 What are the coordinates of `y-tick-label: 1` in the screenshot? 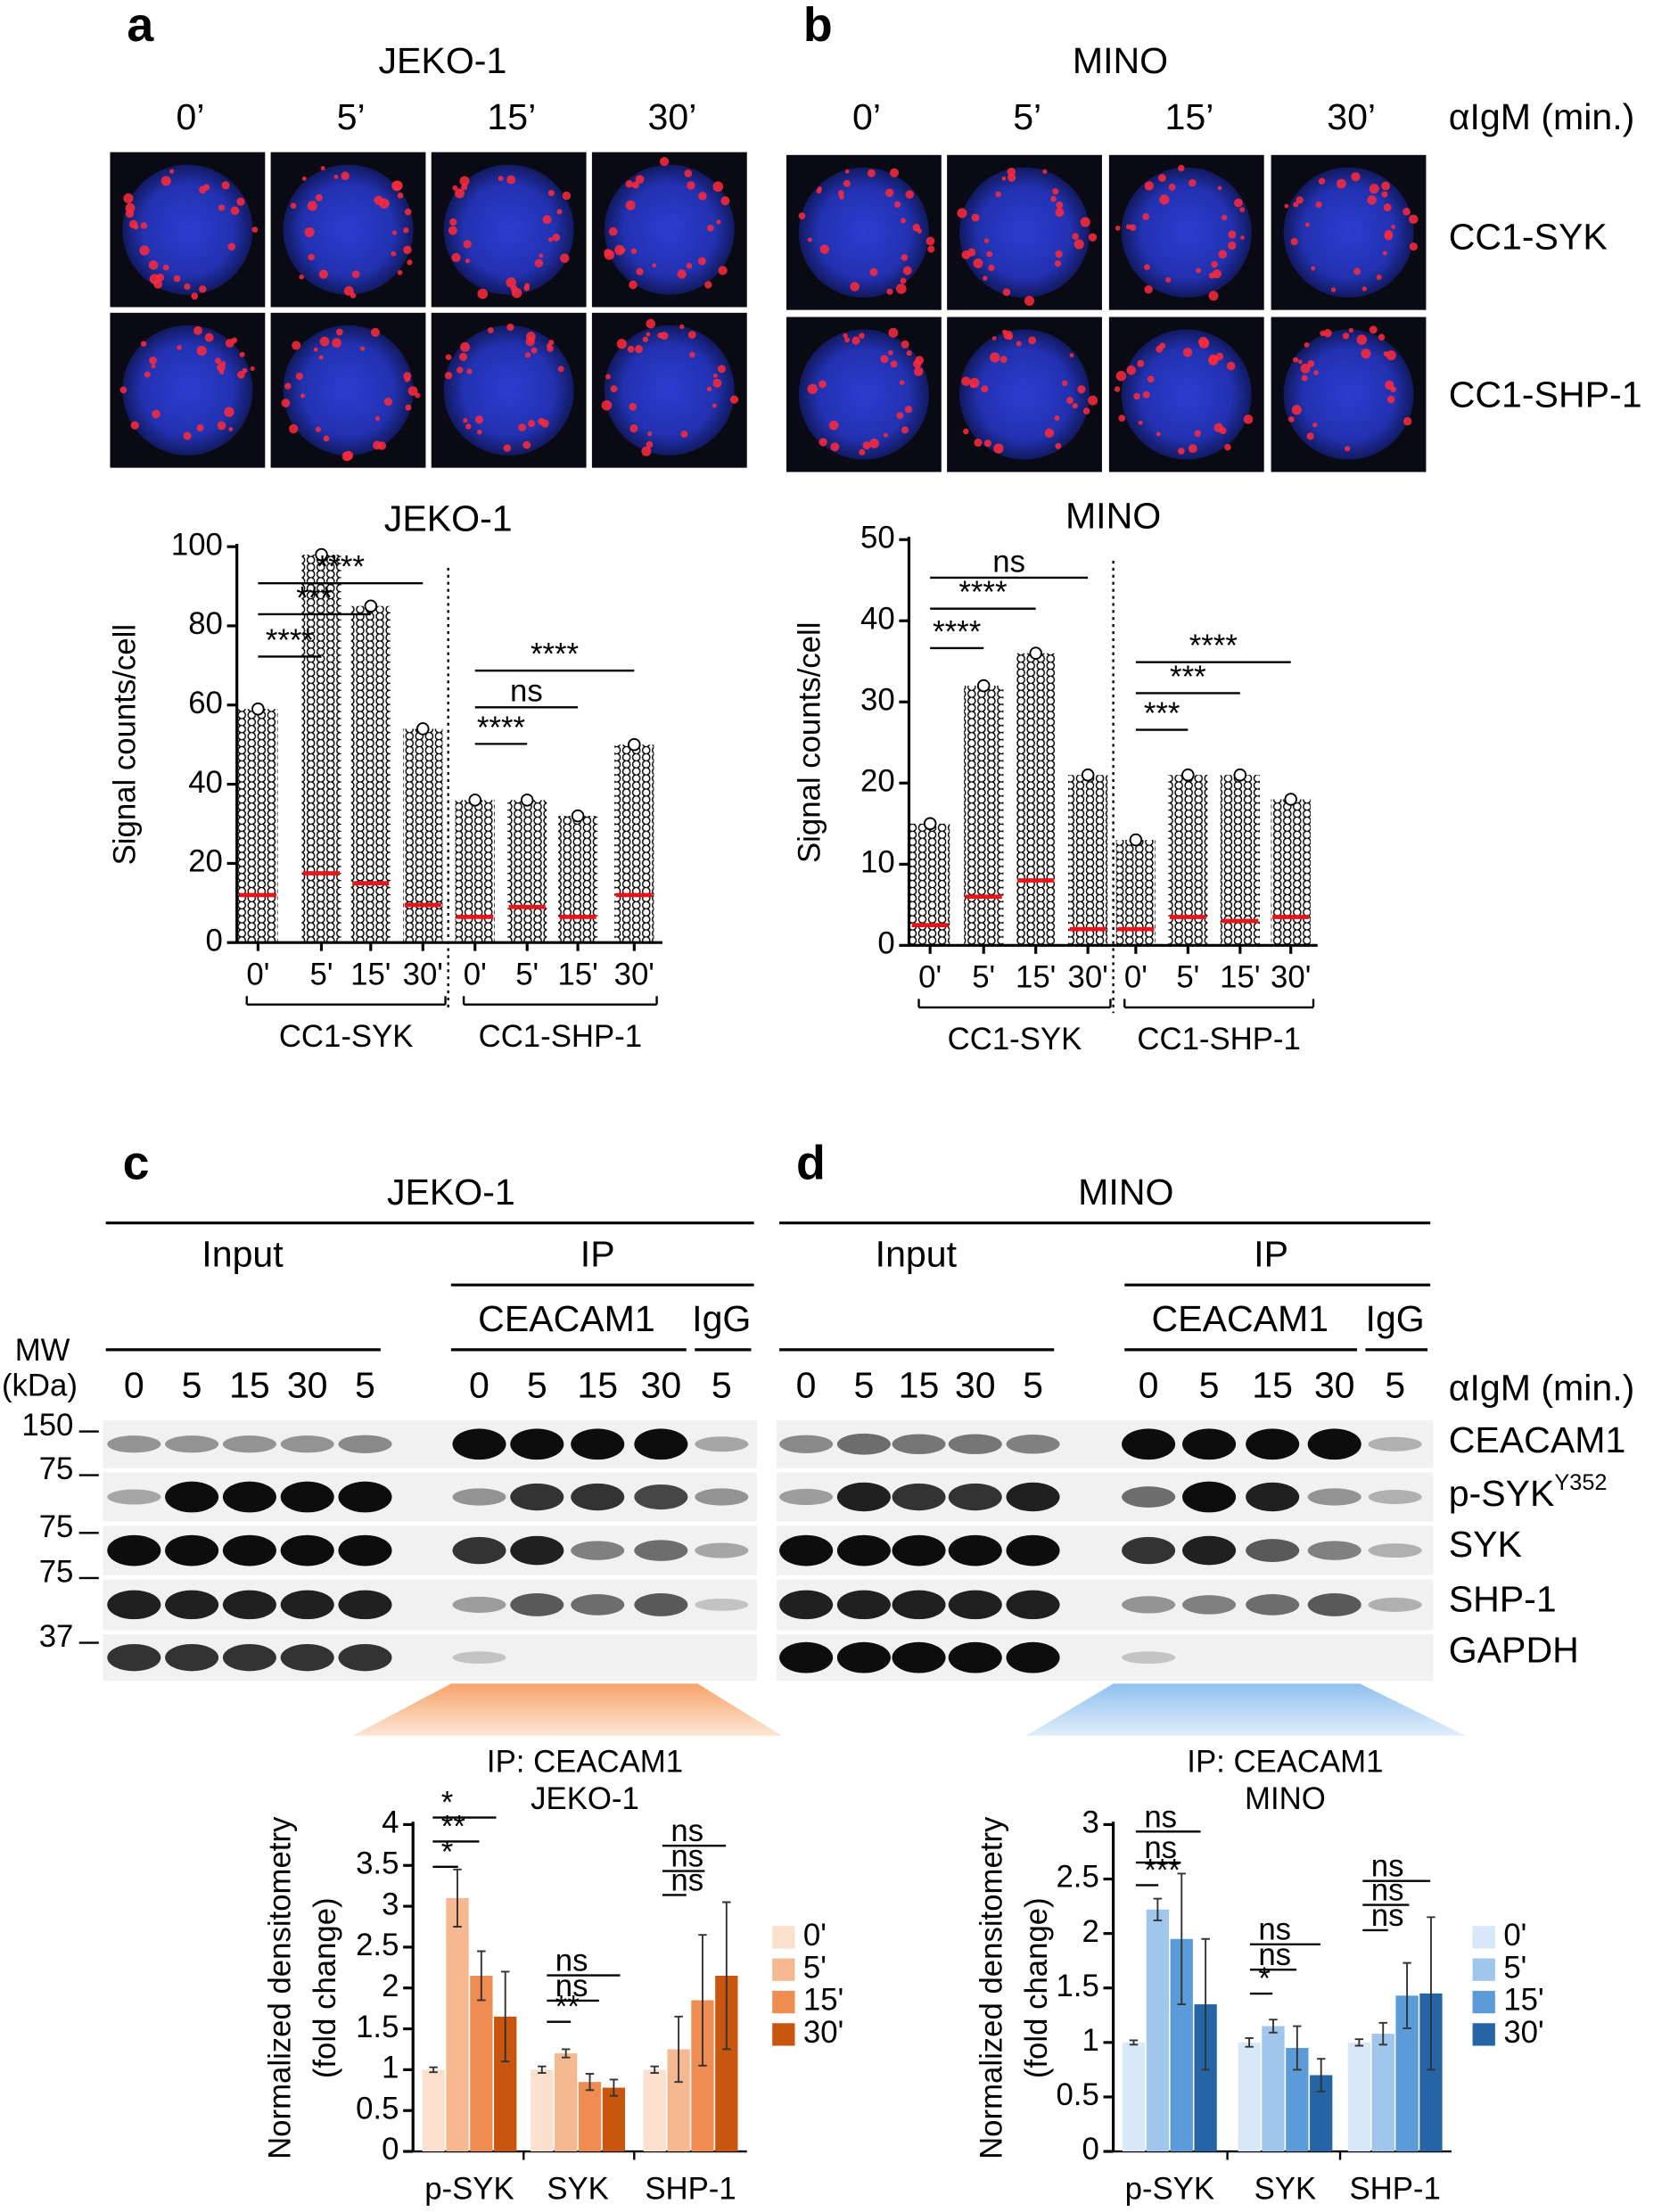 It's located at (1090, 2041).